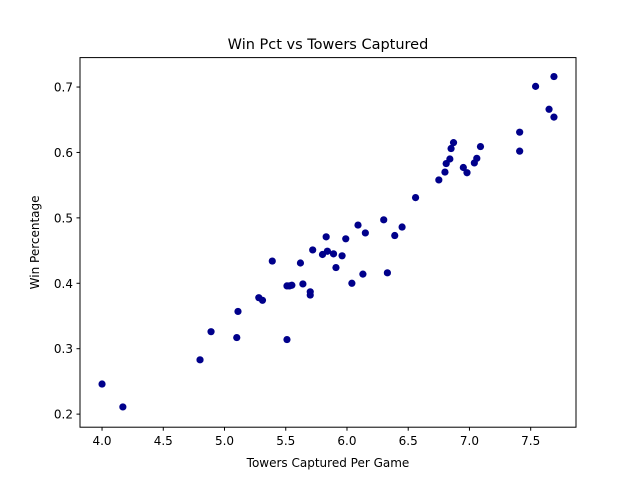 Image resolution: width=640 pixels, height=480 pixels. Describe the element at coordinates (35, 242) in the screenshot. I see `y-axis-label: Win Percentage` at that location.